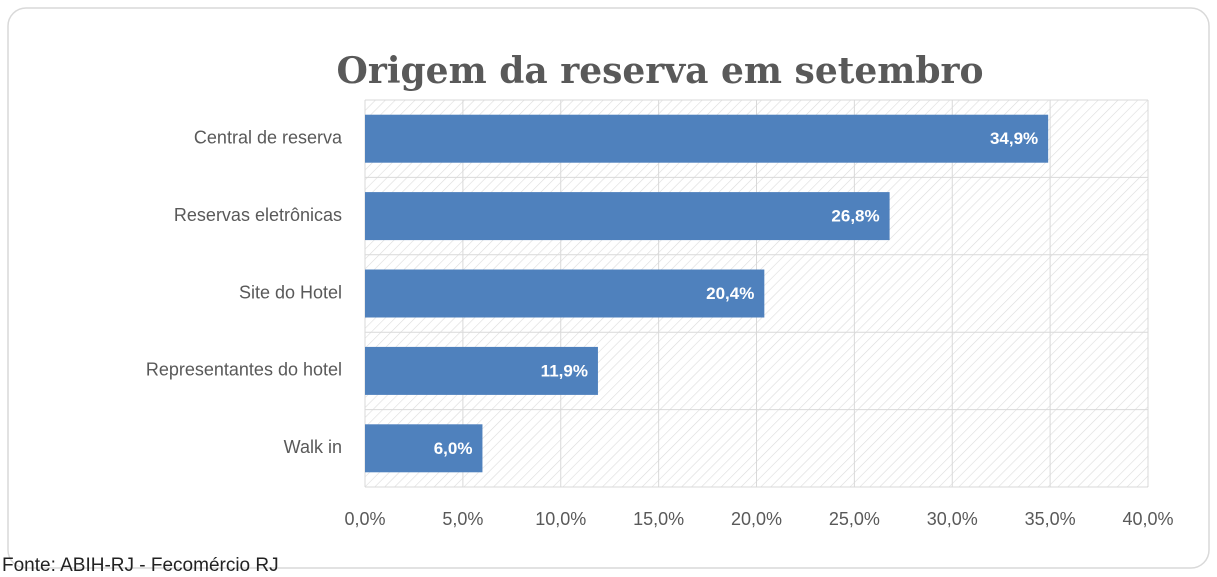 The height and width of the screenshot is (577, 1217). What do you see at coordinates (140, 565) in the screenshot?
I see `source-note: Fonte: ABIH-RJ - Fecomércio RJ` at bounding box center [140, 565].